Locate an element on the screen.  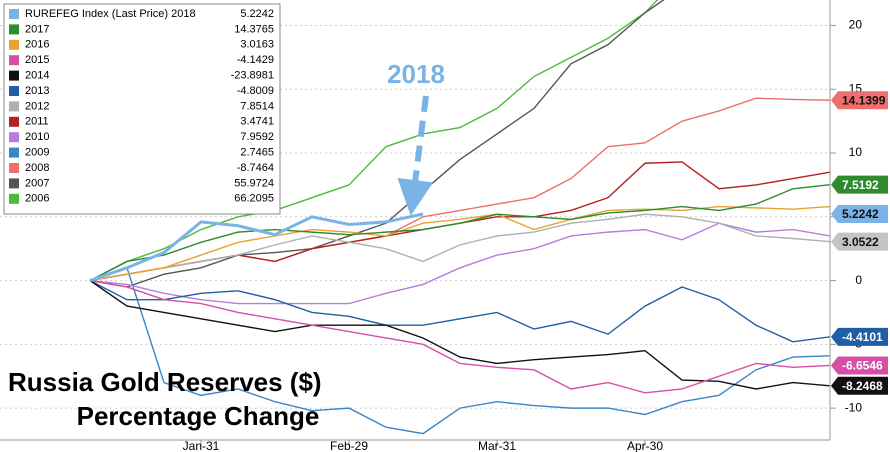
legend-label: 2007 is located at coordinates (37, 183).